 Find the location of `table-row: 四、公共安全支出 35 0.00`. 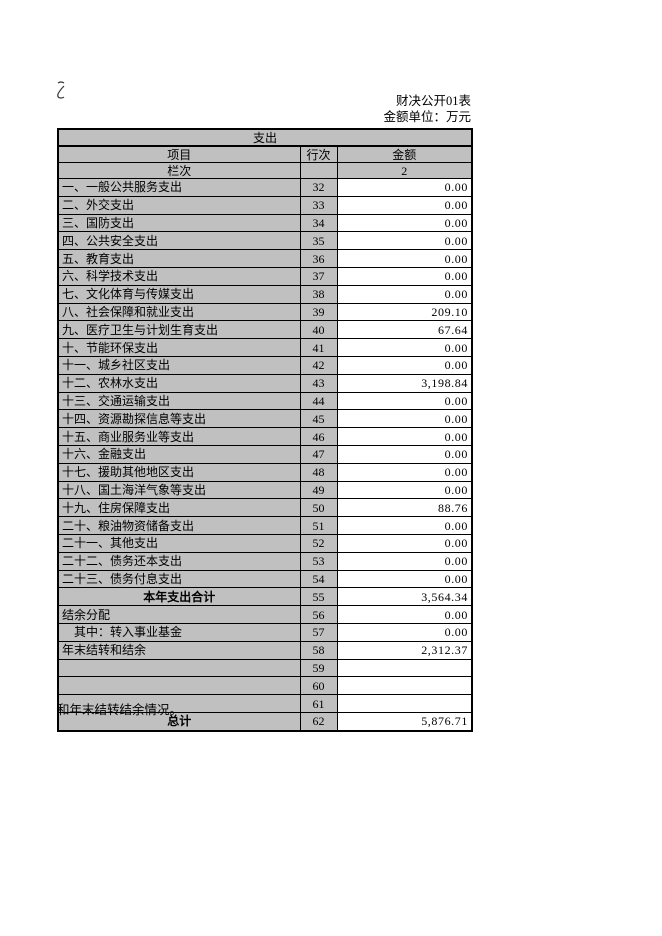

table-row: 四、公共安全支出 35 0.00 is located at coordinates (265, 241).